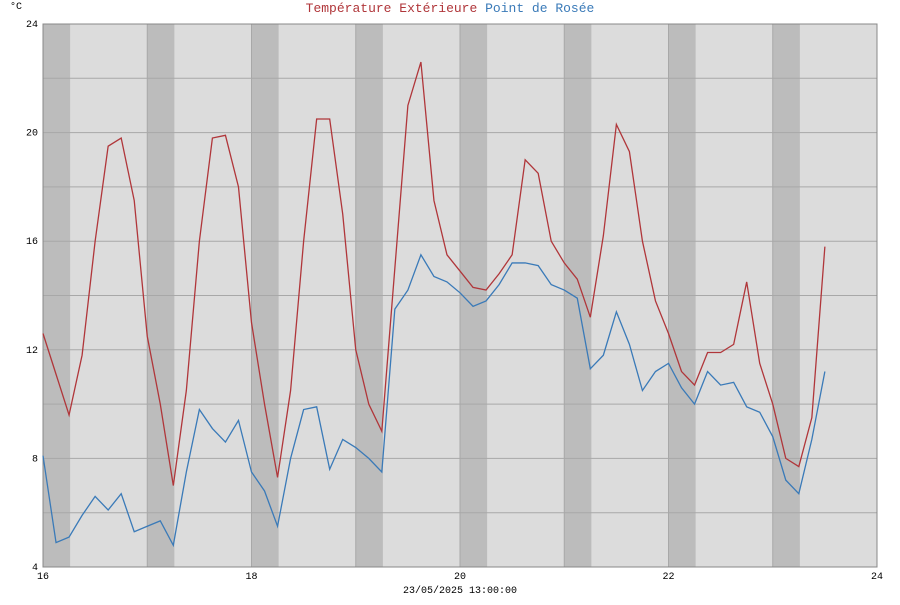 The width and height of the screenshot is (900, 605). What do you see at coordinates (32, 351) in the screenshot?
I see `y-tick-label: 12` at bounding box center [32, 351].